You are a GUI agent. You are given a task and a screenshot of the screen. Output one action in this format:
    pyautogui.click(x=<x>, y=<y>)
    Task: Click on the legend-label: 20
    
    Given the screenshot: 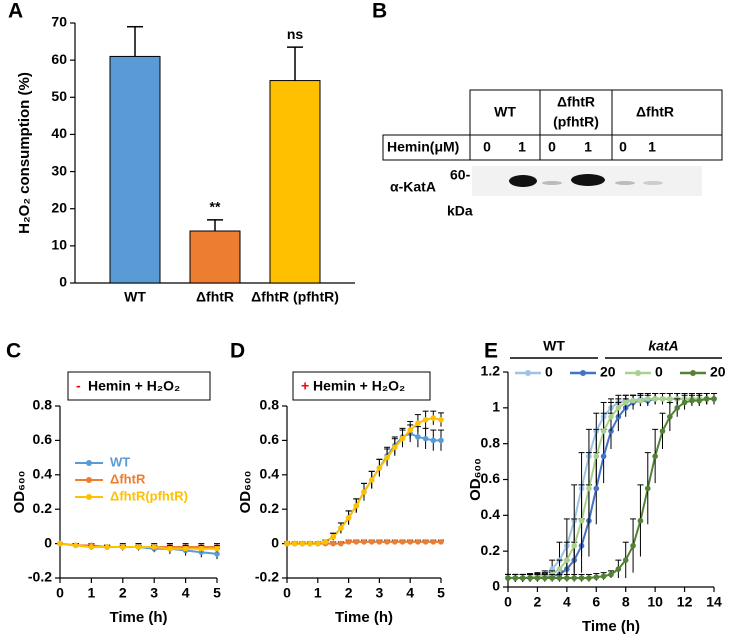 What is the action you would take?
    pyautogui.click(x=608, y=372)
    